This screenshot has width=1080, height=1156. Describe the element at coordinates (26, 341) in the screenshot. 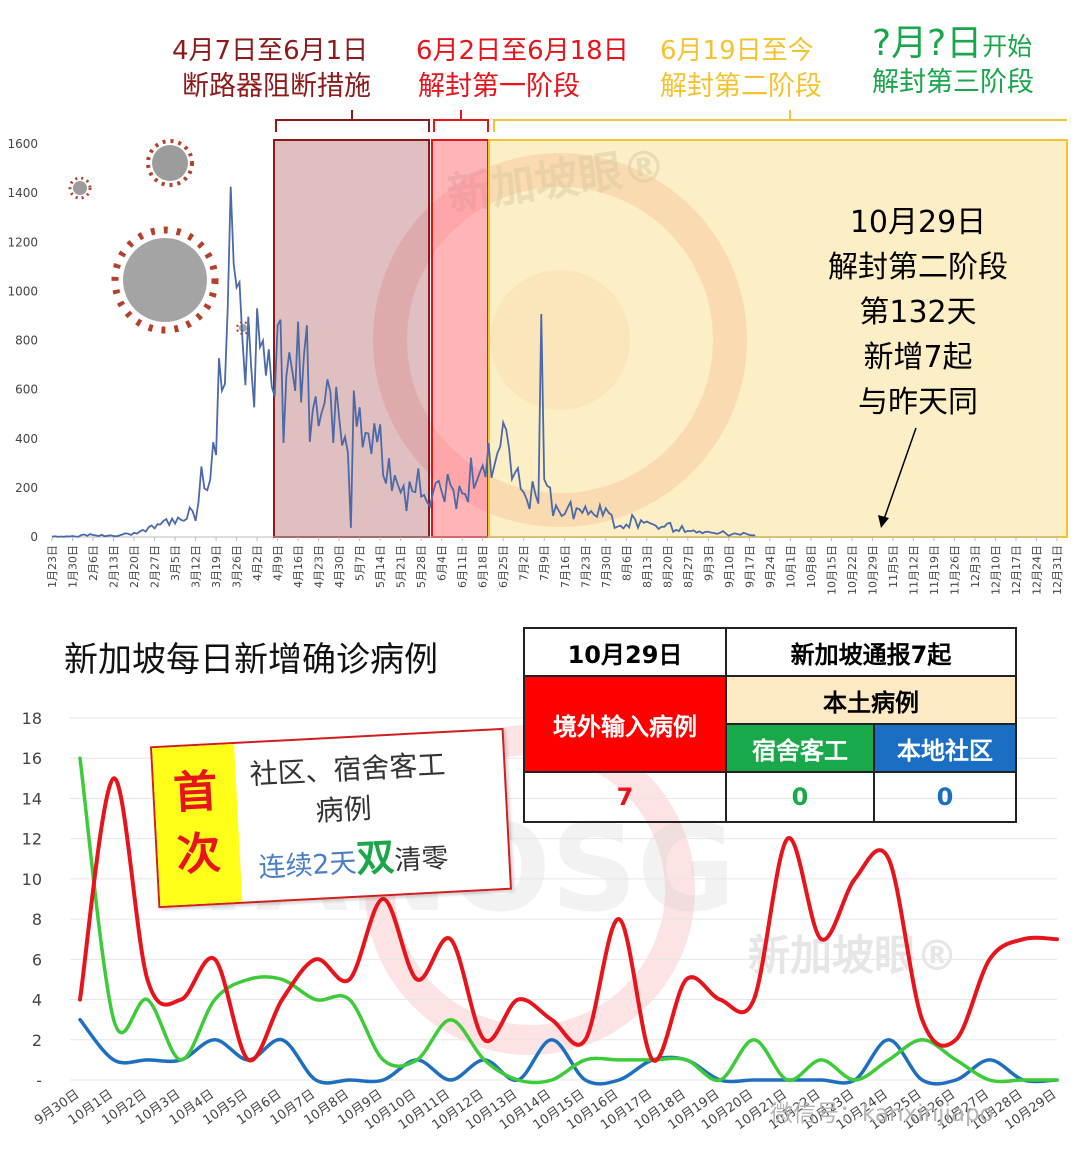

I see `y-tick-label: 800` at that location.